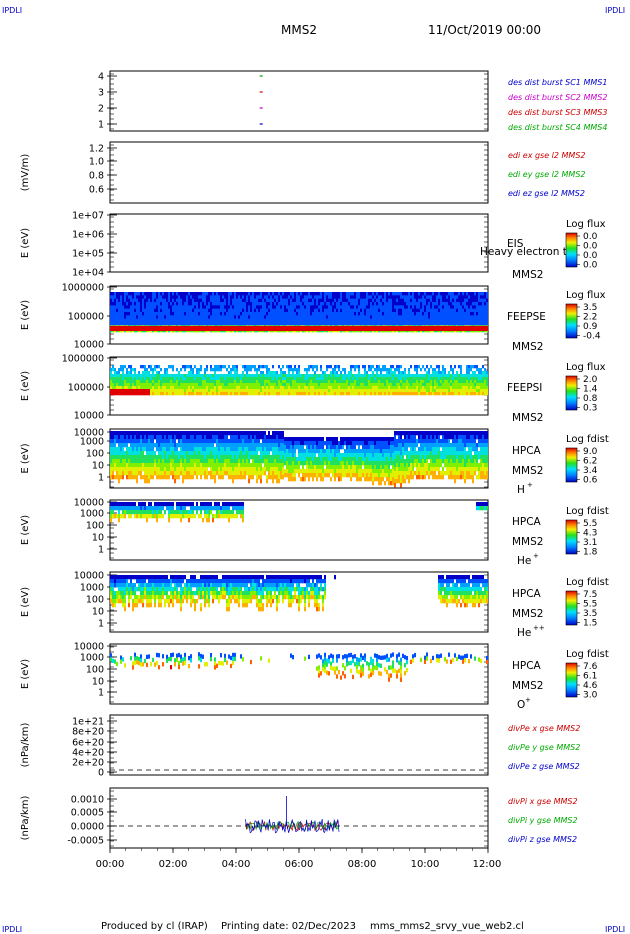  Describe the element at coordinates (299, 172) in the screenshot. I see `panel-frame` at that location.